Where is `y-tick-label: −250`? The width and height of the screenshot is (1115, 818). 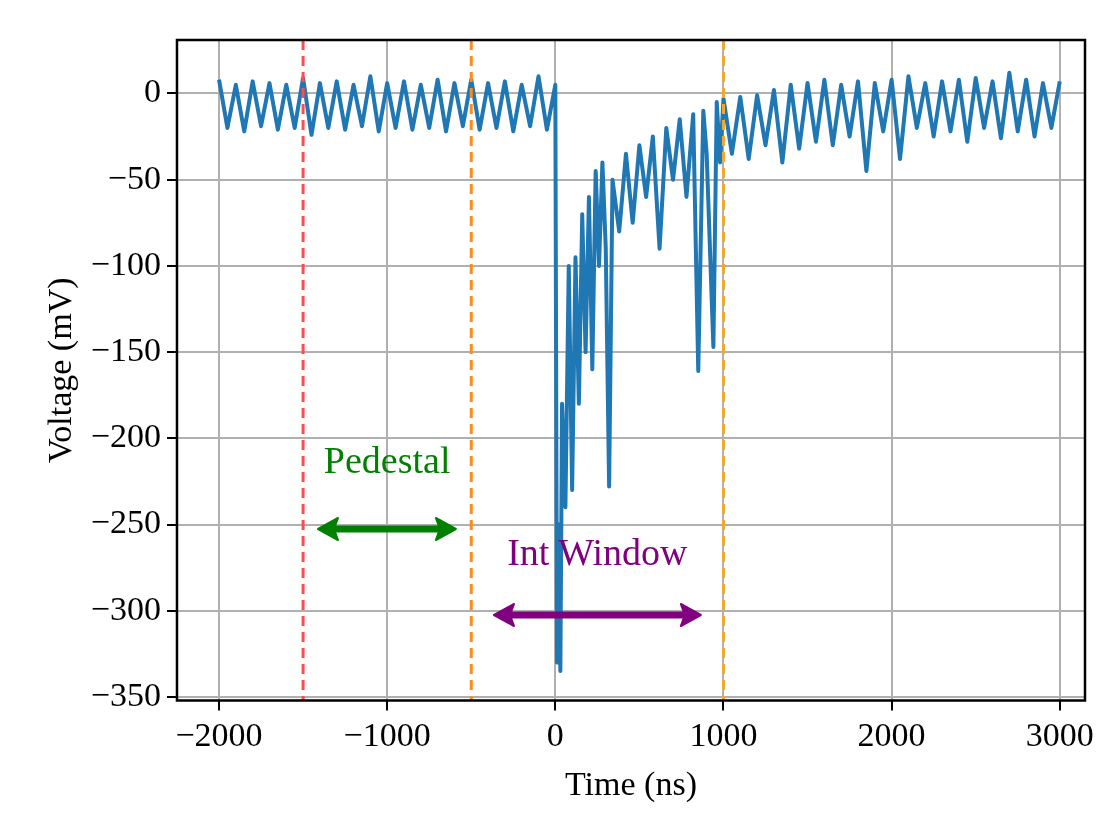
y-tick-label: −250 is located at coordinates (125, 522).